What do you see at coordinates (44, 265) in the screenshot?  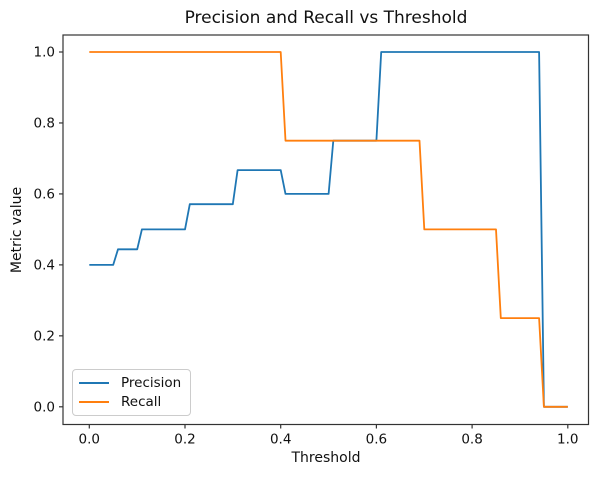 I see `y-tick-label: 0.4` at bounding box center [44, 265].